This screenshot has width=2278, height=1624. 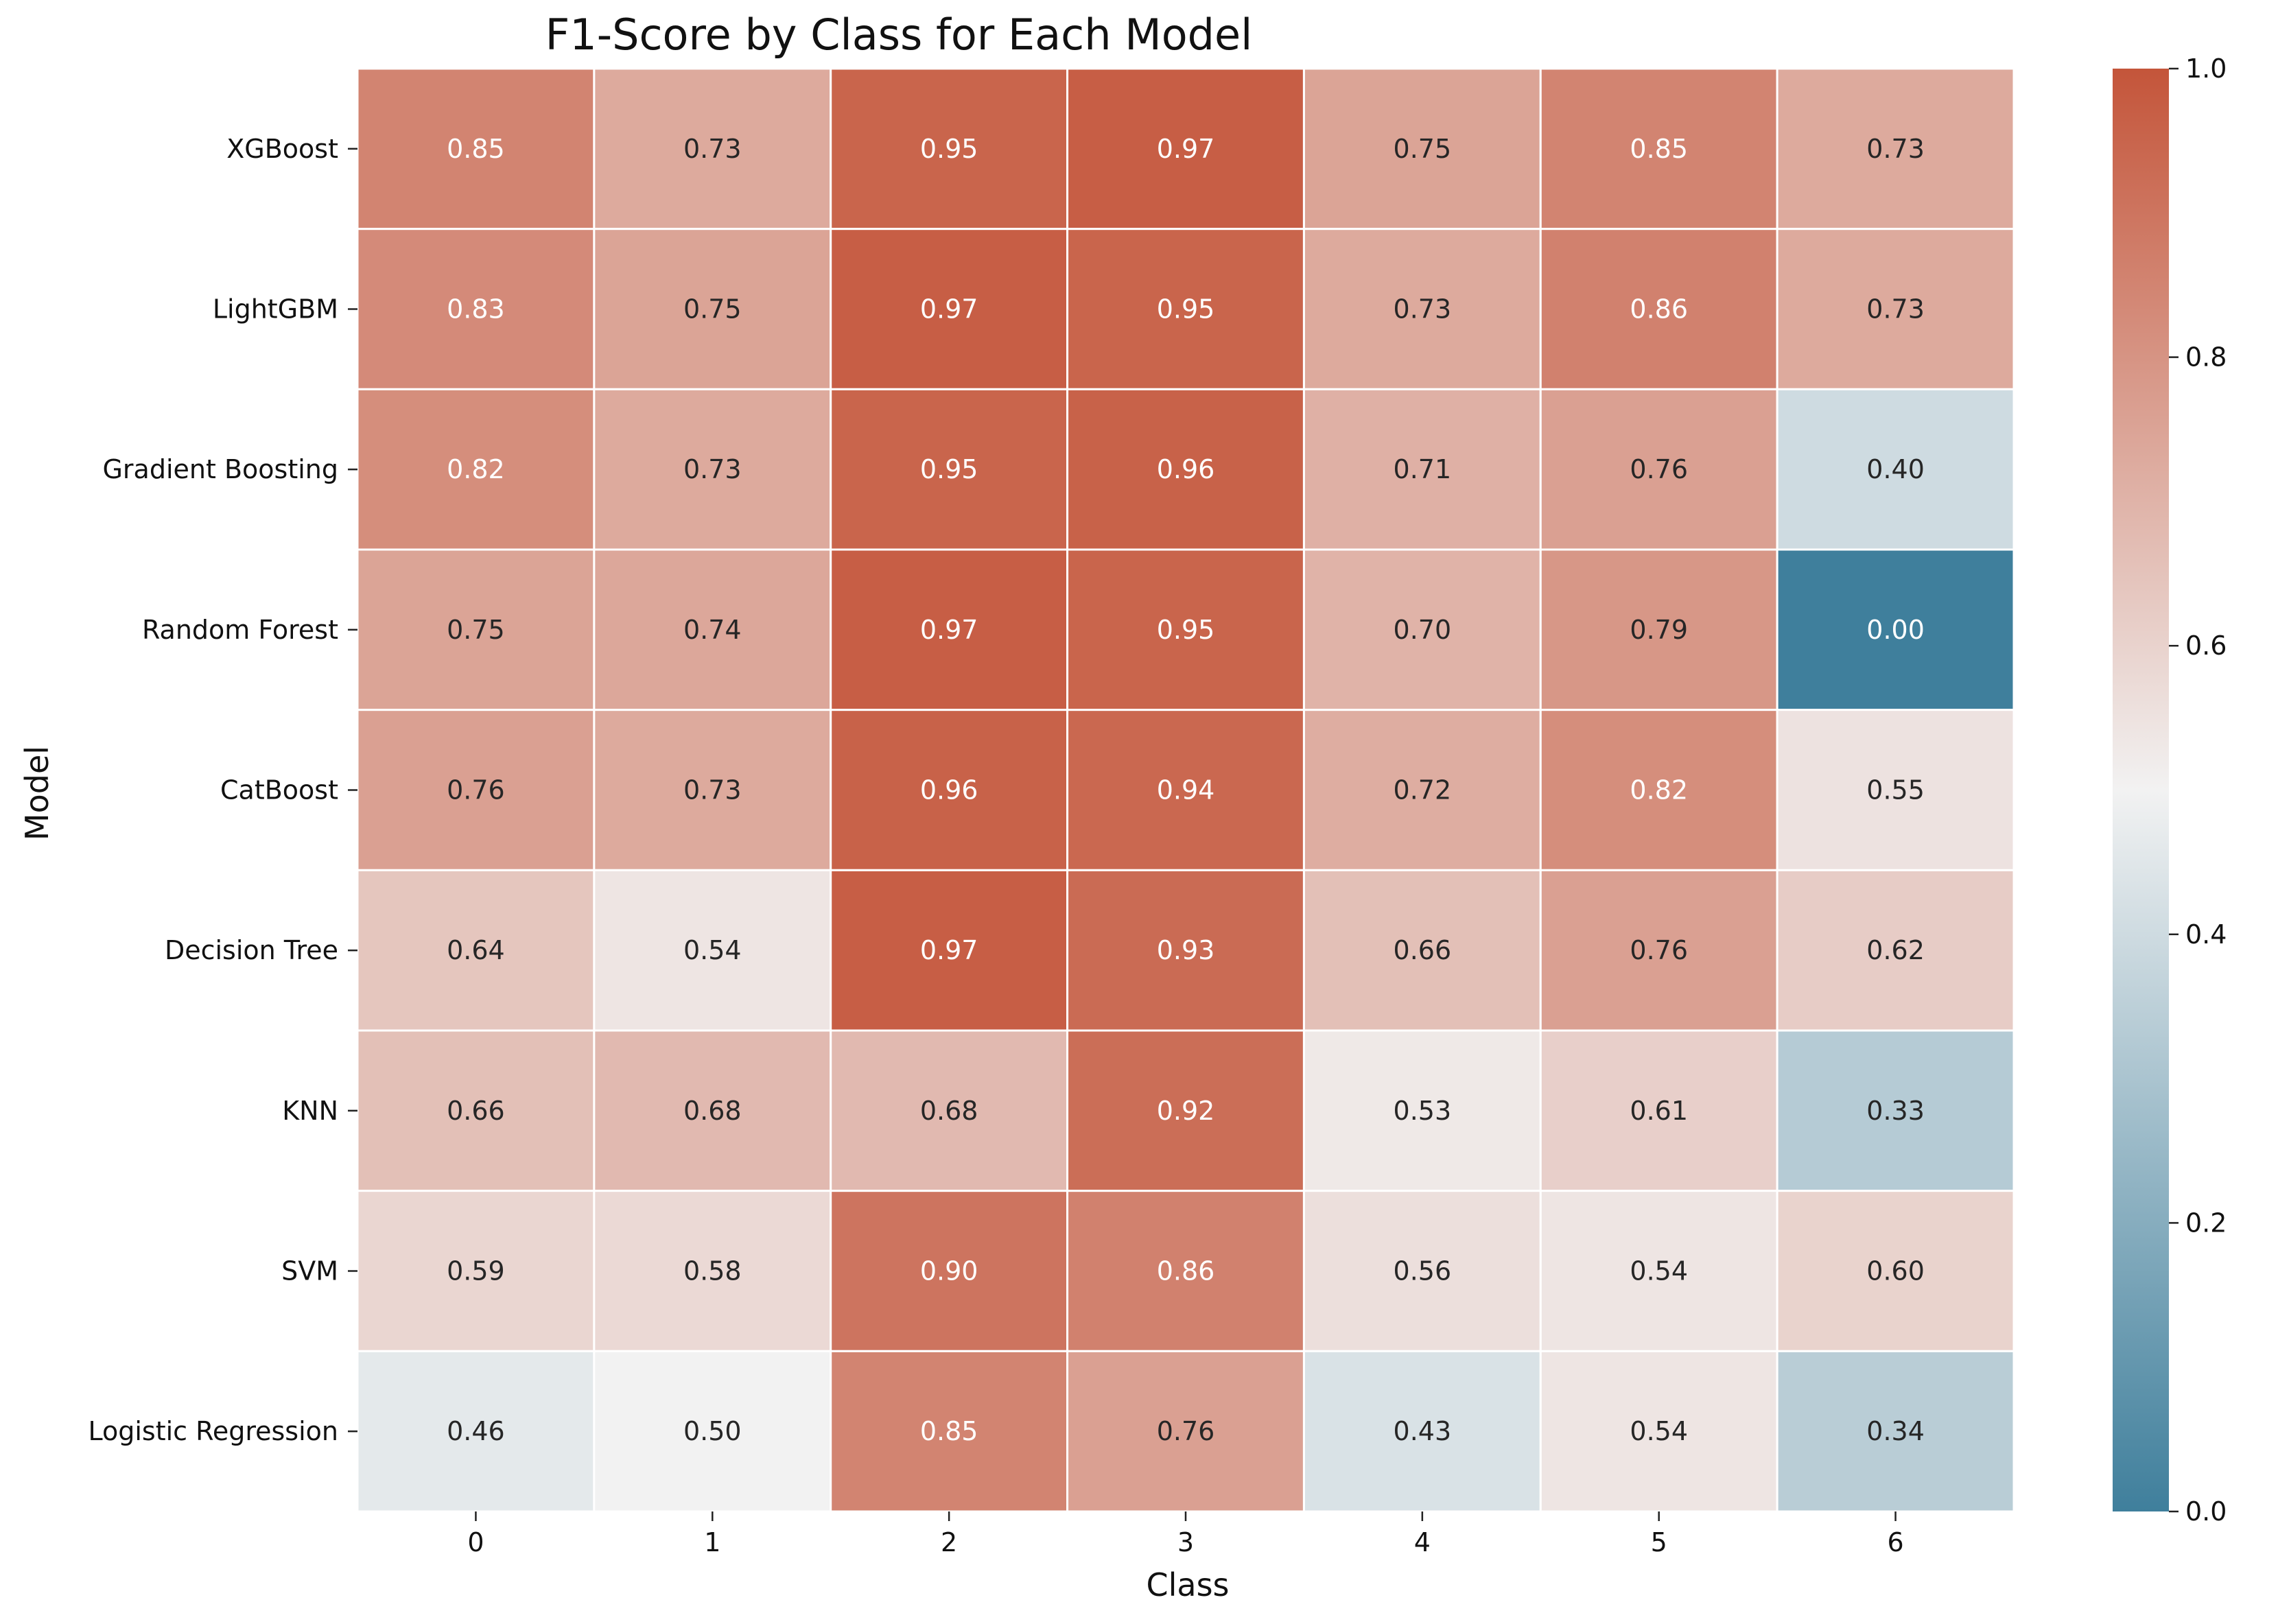 I want to click on colorbar-tick-label: 0.4, so click(x=2206, y=934).